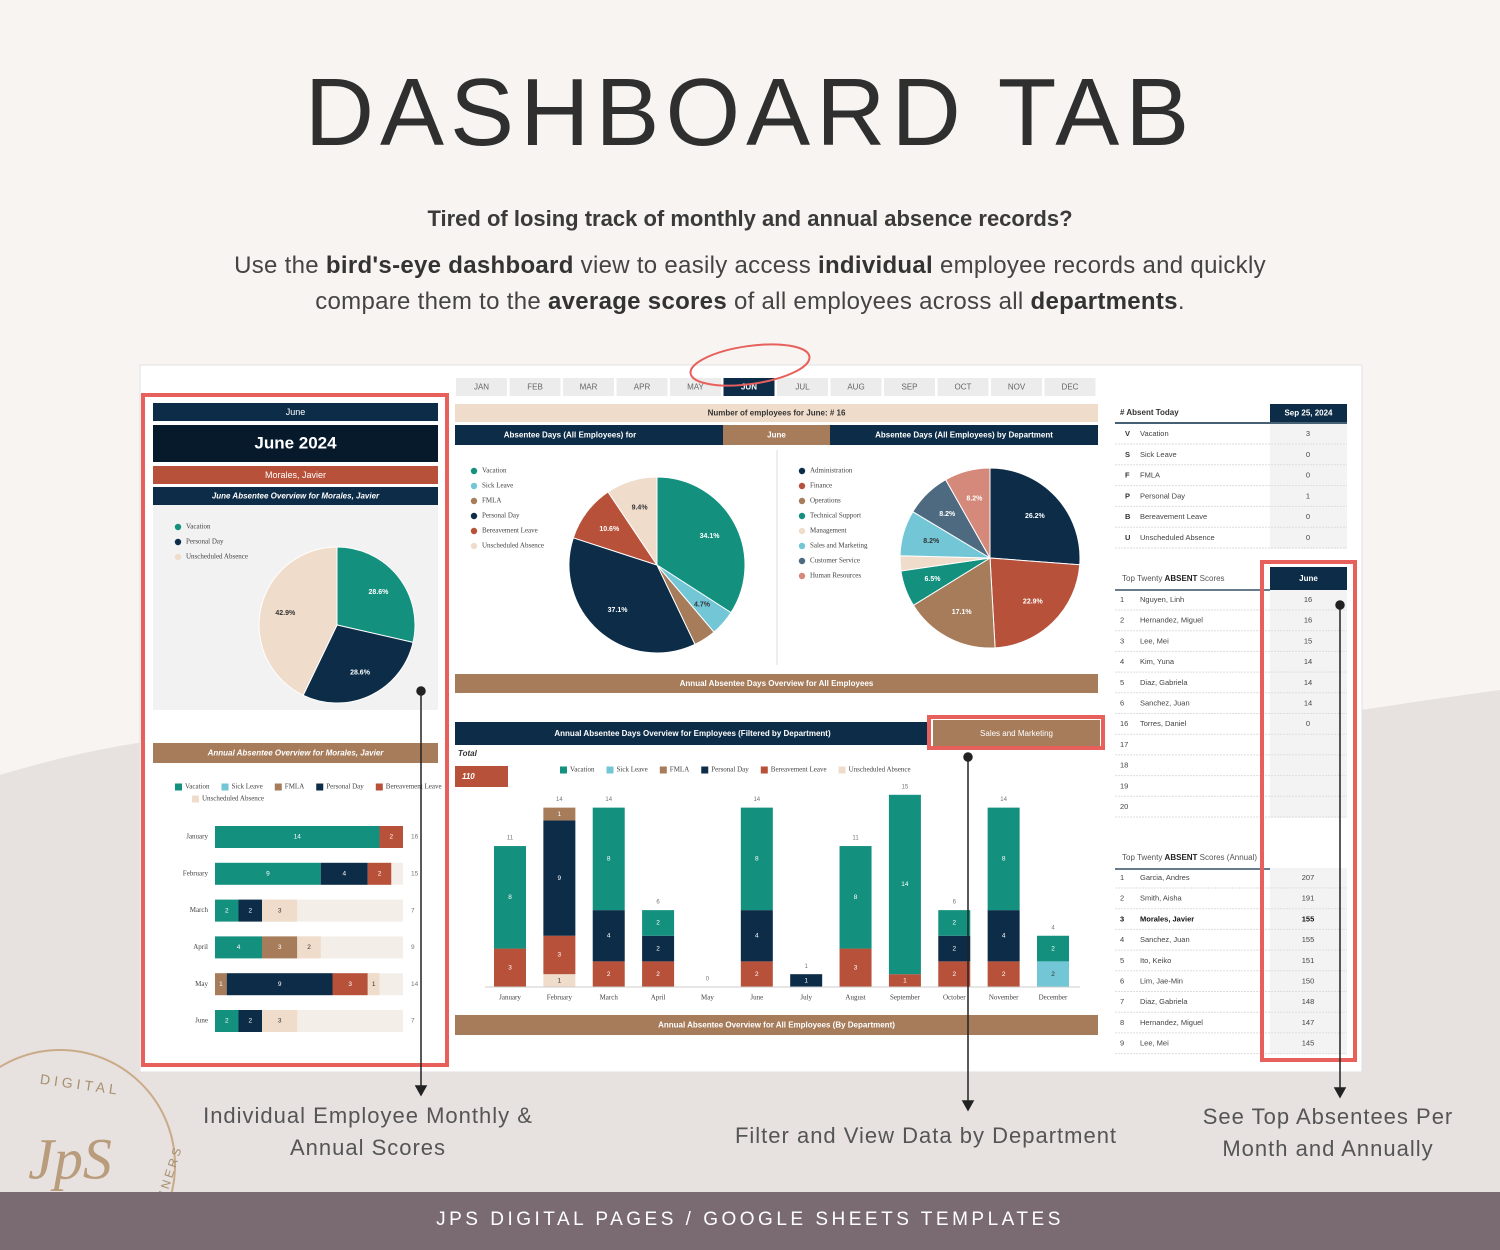 The image size is (1500, 1250). Describe the element at coordinates (1127, 454) in the screenshot. I see `row-code: S` at that location.